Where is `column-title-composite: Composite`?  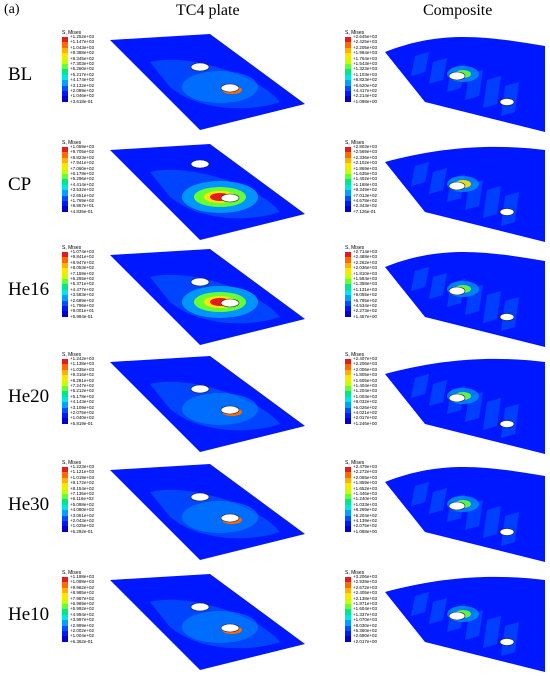
column-title-composite: Composite is located at coordinates (458, 10).